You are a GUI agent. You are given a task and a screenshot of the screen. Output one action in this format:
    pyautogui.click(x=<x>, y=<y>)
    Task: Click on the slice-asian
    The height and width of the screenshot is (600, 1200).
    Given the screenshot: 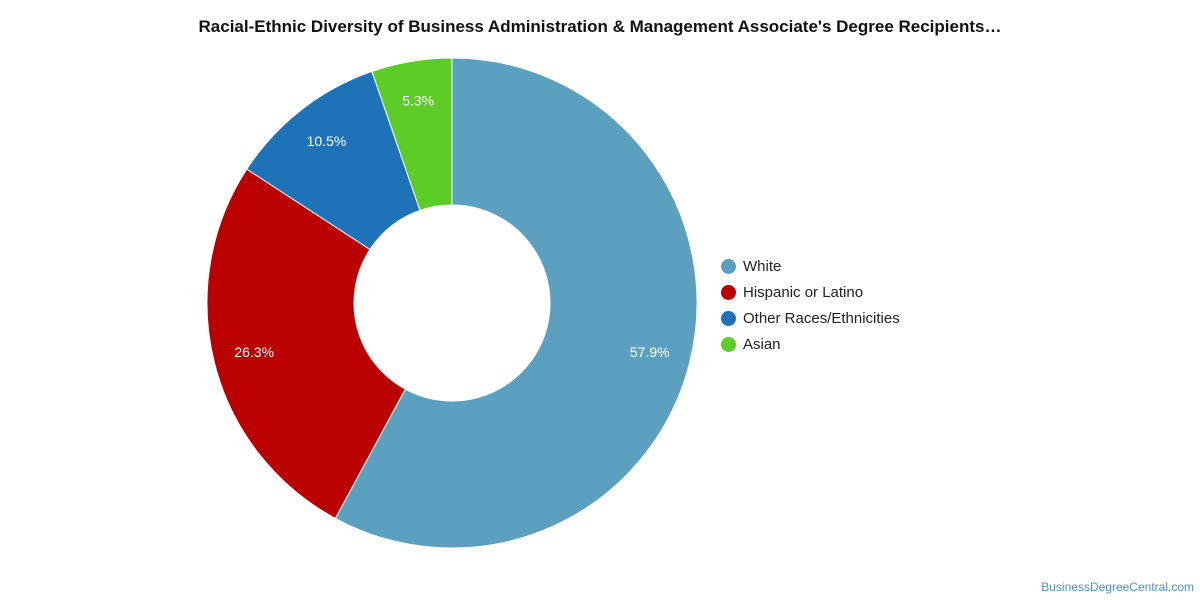 What is the action you would take?
    pyautogui.click(x=412, y=134)
    